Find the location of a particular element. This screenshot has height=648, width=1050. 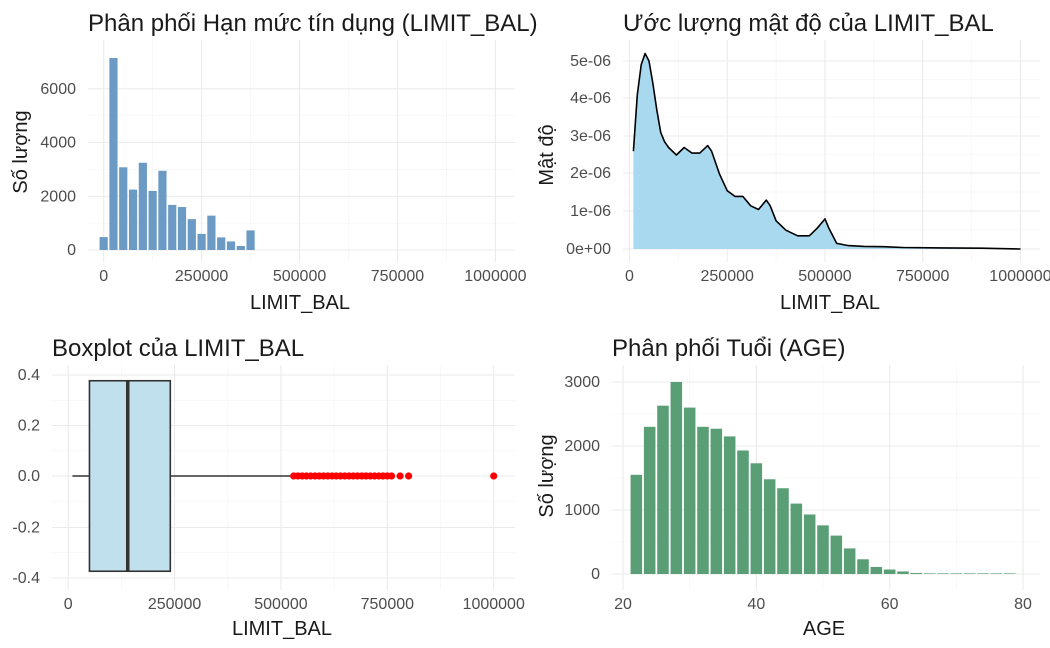

panel-title: Phân phối Hạn mức tín dụng (LIMIT_BAL) is located at coordinates (313, 23).